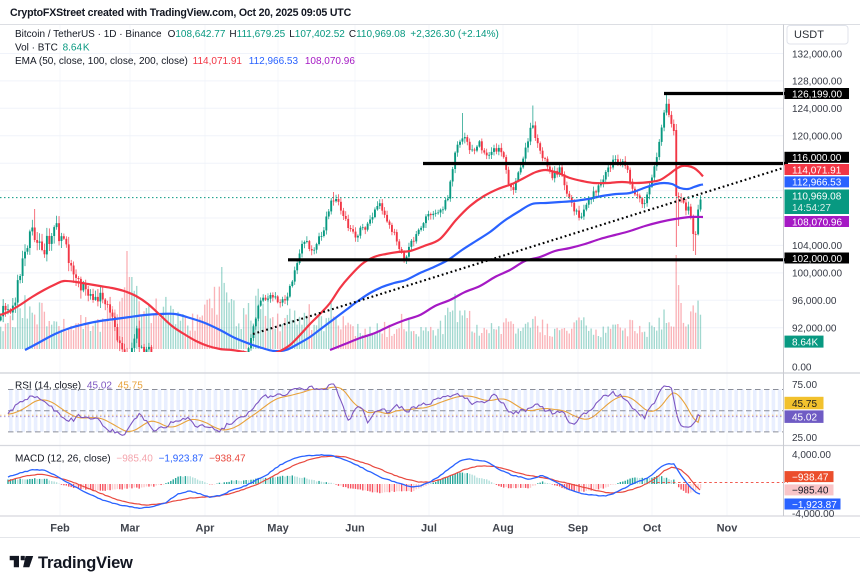  What do you see at coordinates (578, 529) in the screenshot?
I see `svg-text: Sep` at bounding box center [578, 529].